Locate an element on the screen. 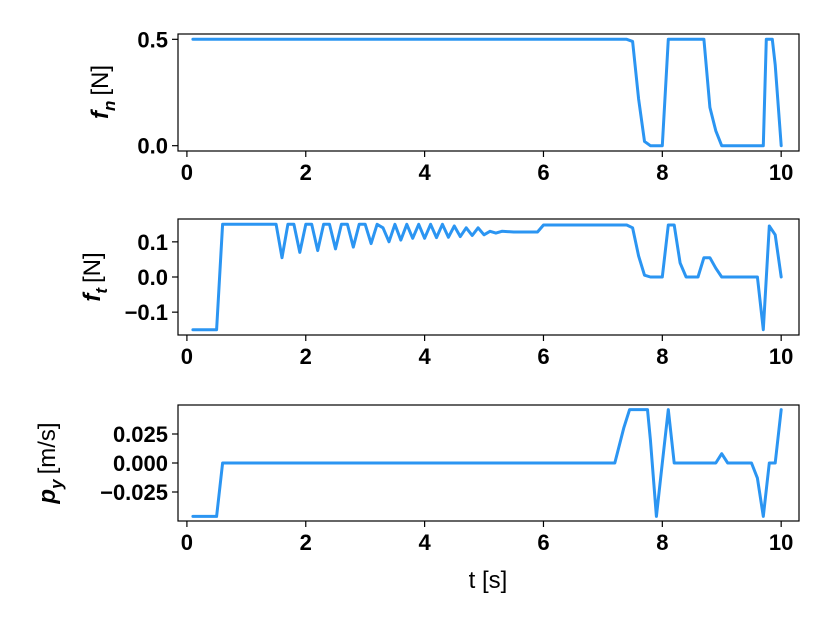  ylabel-2: ft [N] is located at coordinates (95, 276).